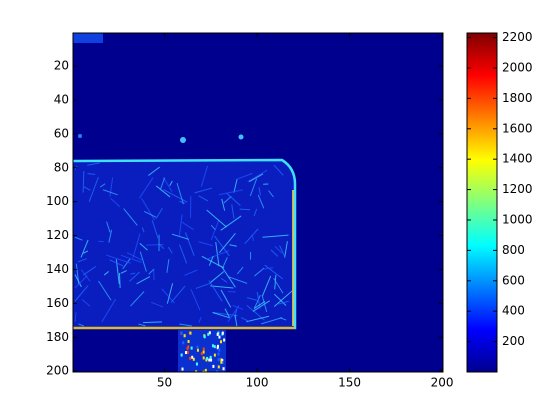 Image resolution: width=560 pixels, height=420 pixels. What do you see at coordinates (61, 99) in the screenshot?
I see `y-tick-label: 40` at bounding box center [61, 99].